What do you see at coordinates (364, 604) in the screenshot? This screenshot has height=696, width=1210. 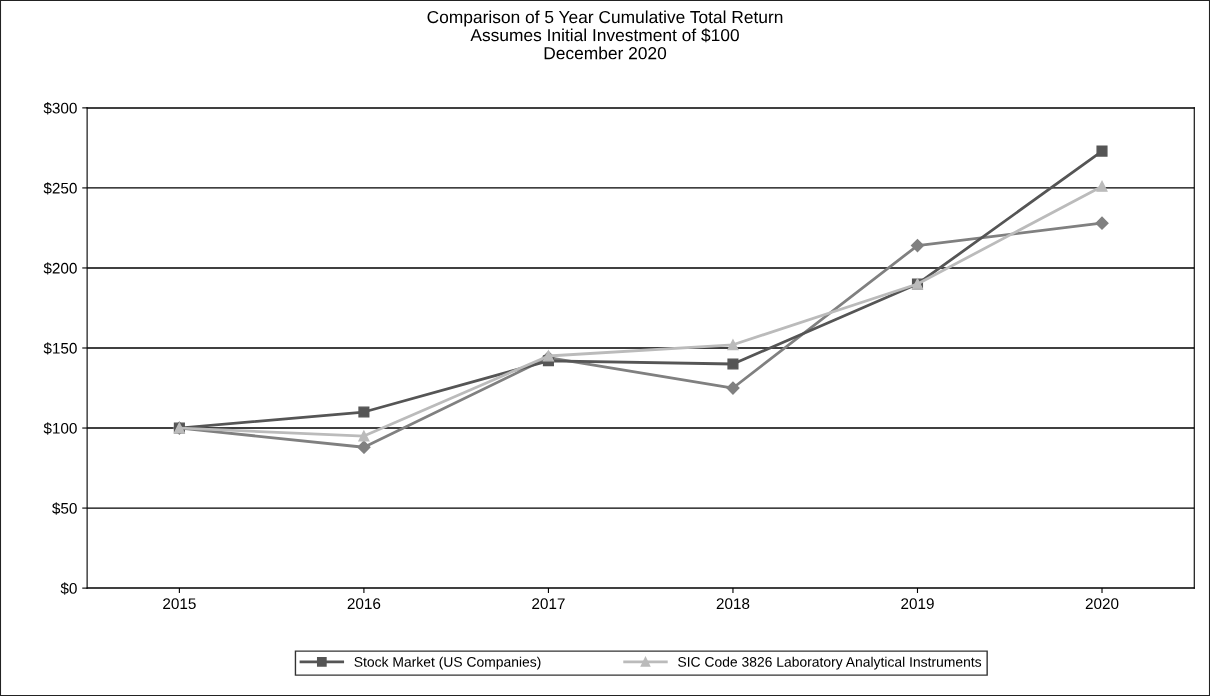 I see `x-tick-label: 2016` at bounding box center [364, 604].